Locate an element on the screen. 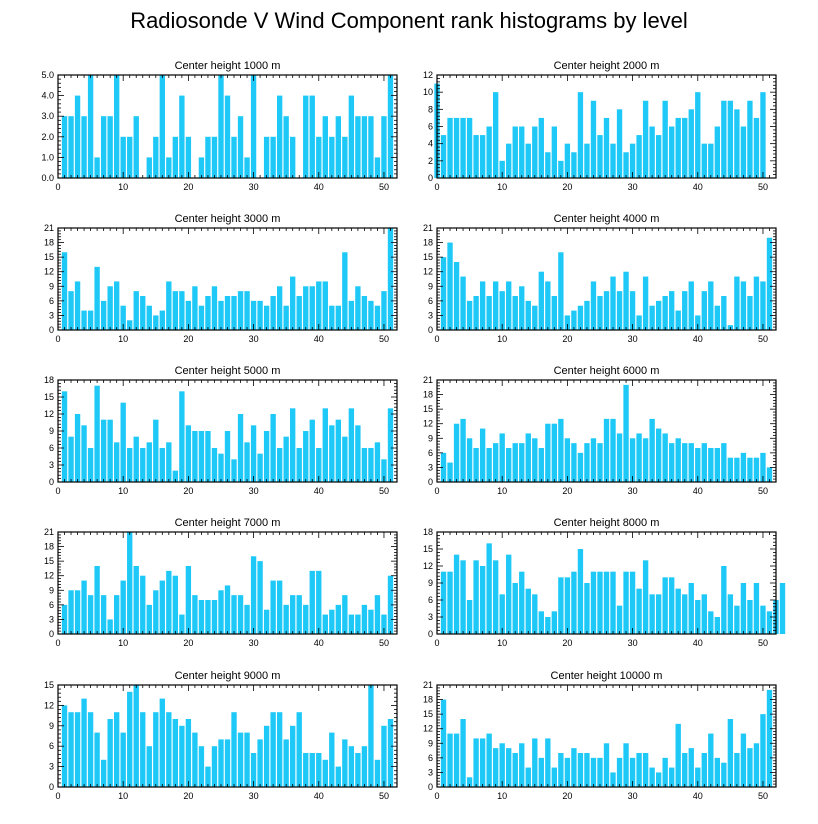  x-tick-label: 20 is located at coordinates (567, 491).